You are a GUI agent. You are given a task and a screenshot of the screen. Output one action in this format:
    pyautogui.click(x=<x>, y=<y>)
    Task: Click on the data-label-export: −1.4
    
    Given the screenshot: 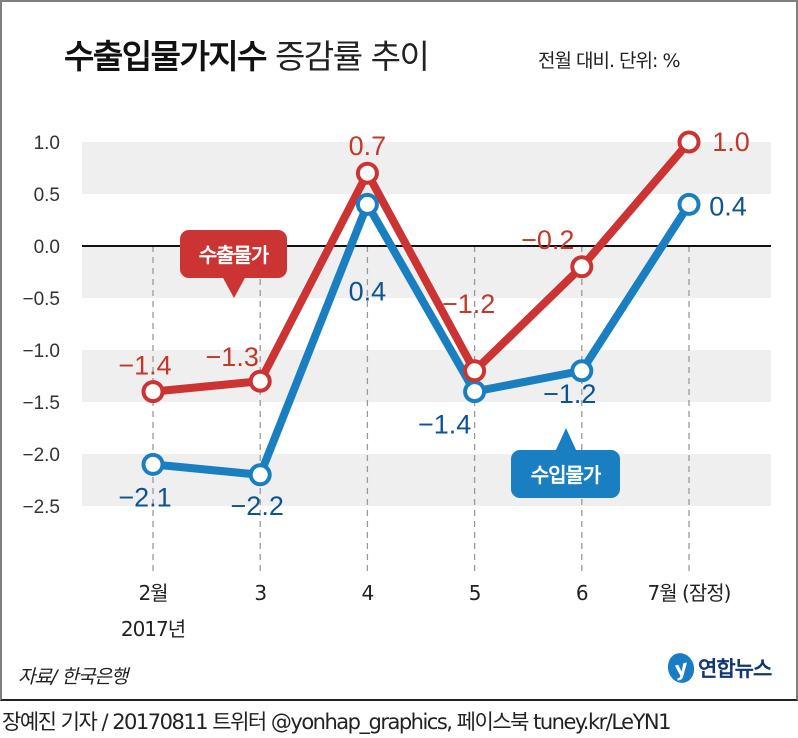 What is the action you would take?
    pyautogui.click(x=144, y=366)
    